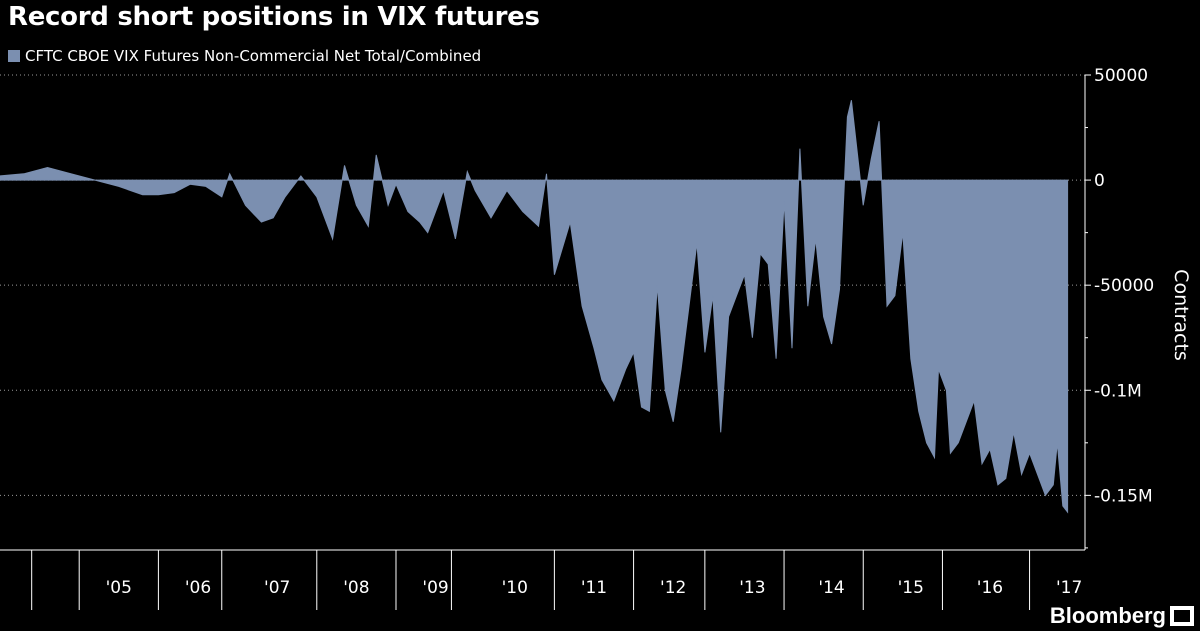 The height and width of the screenshot is (631, 1200). Describe the element at coordinates (831, 588) in the screenshot. I see `x-tick-label-9: '14` at that location.